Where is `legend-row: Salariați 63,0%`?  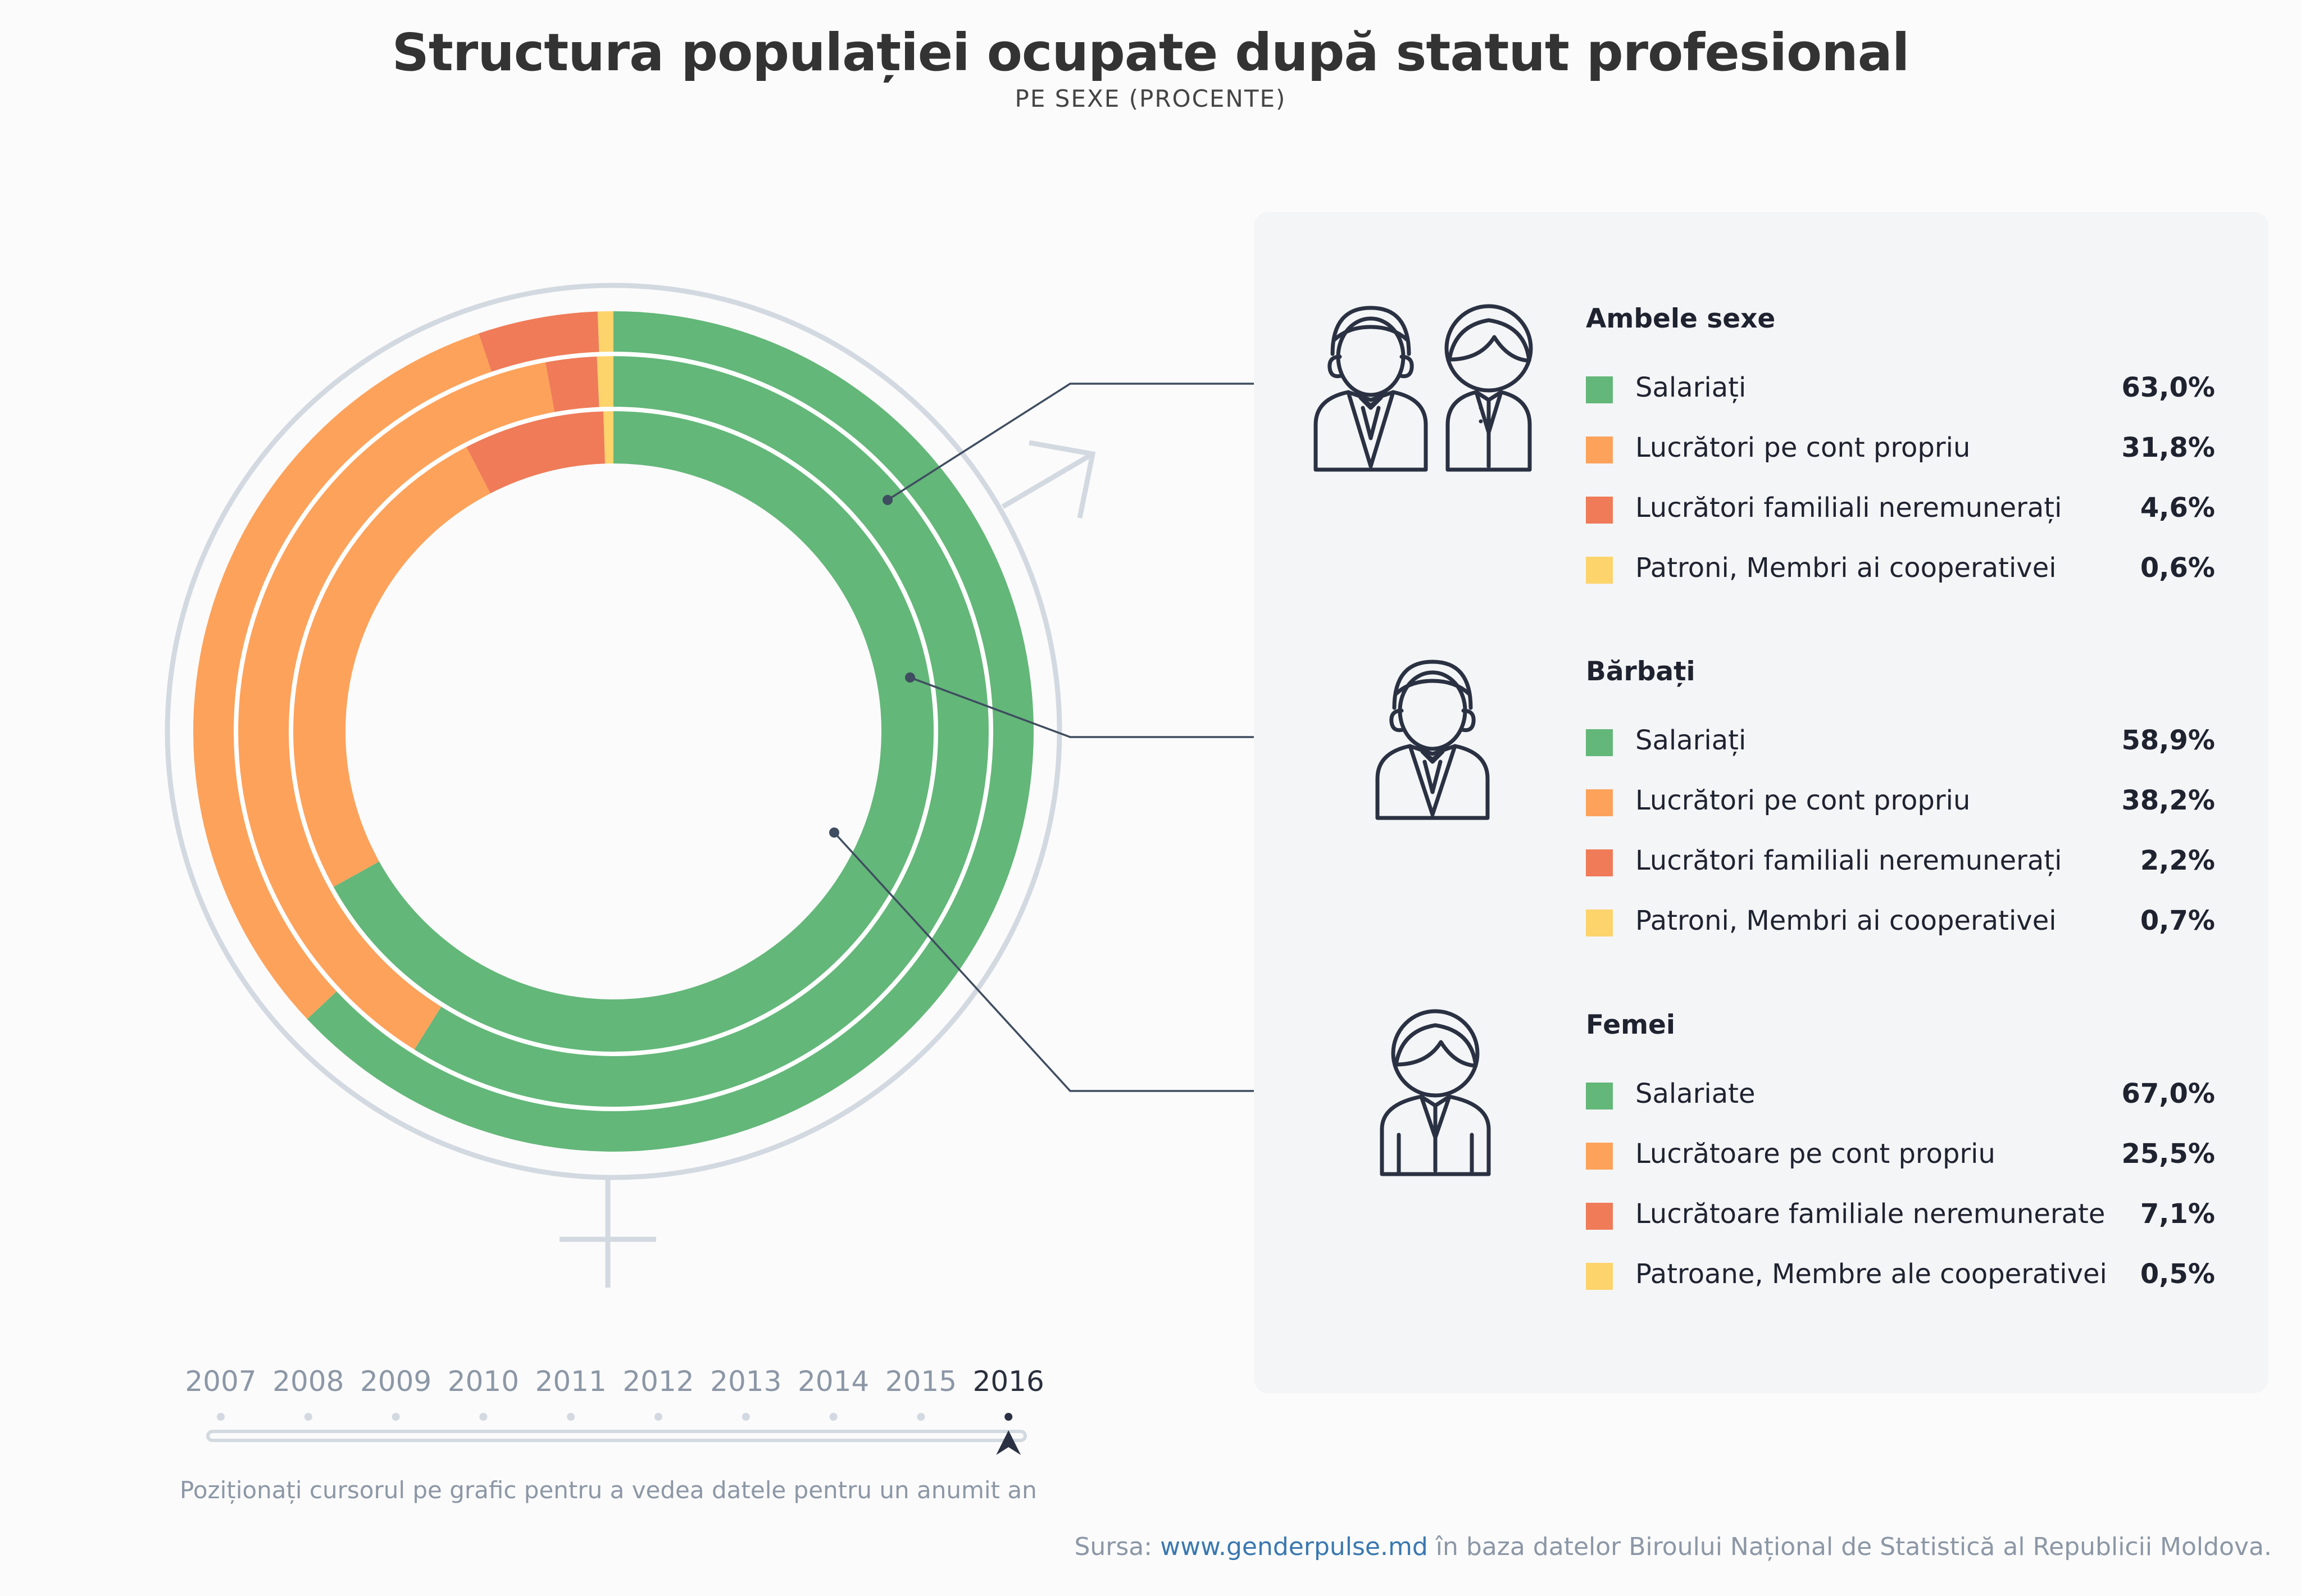
legend-row: Salariați 63,0% is located at coordinates (1901, 389).